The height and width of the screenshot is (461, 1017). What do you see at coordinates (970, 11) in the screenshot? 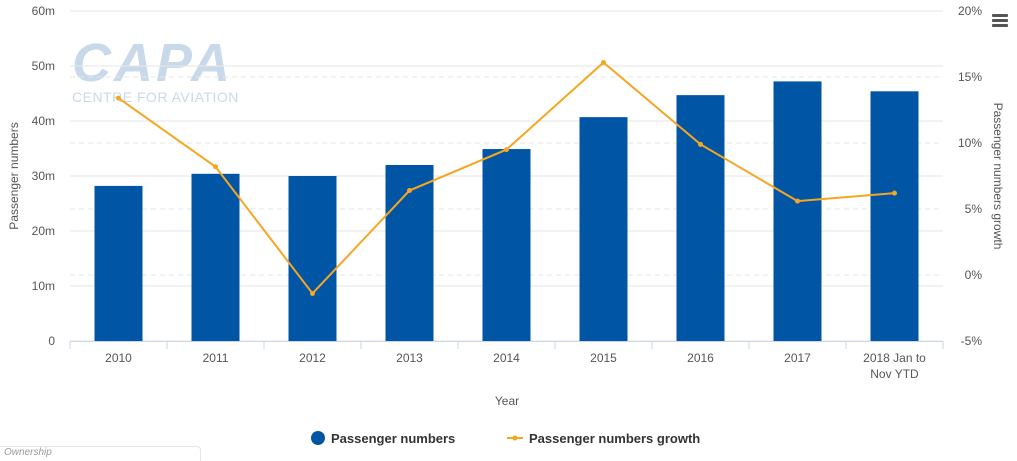
I see `y2-tick-label: 20%` at bounding box center [970, 11].